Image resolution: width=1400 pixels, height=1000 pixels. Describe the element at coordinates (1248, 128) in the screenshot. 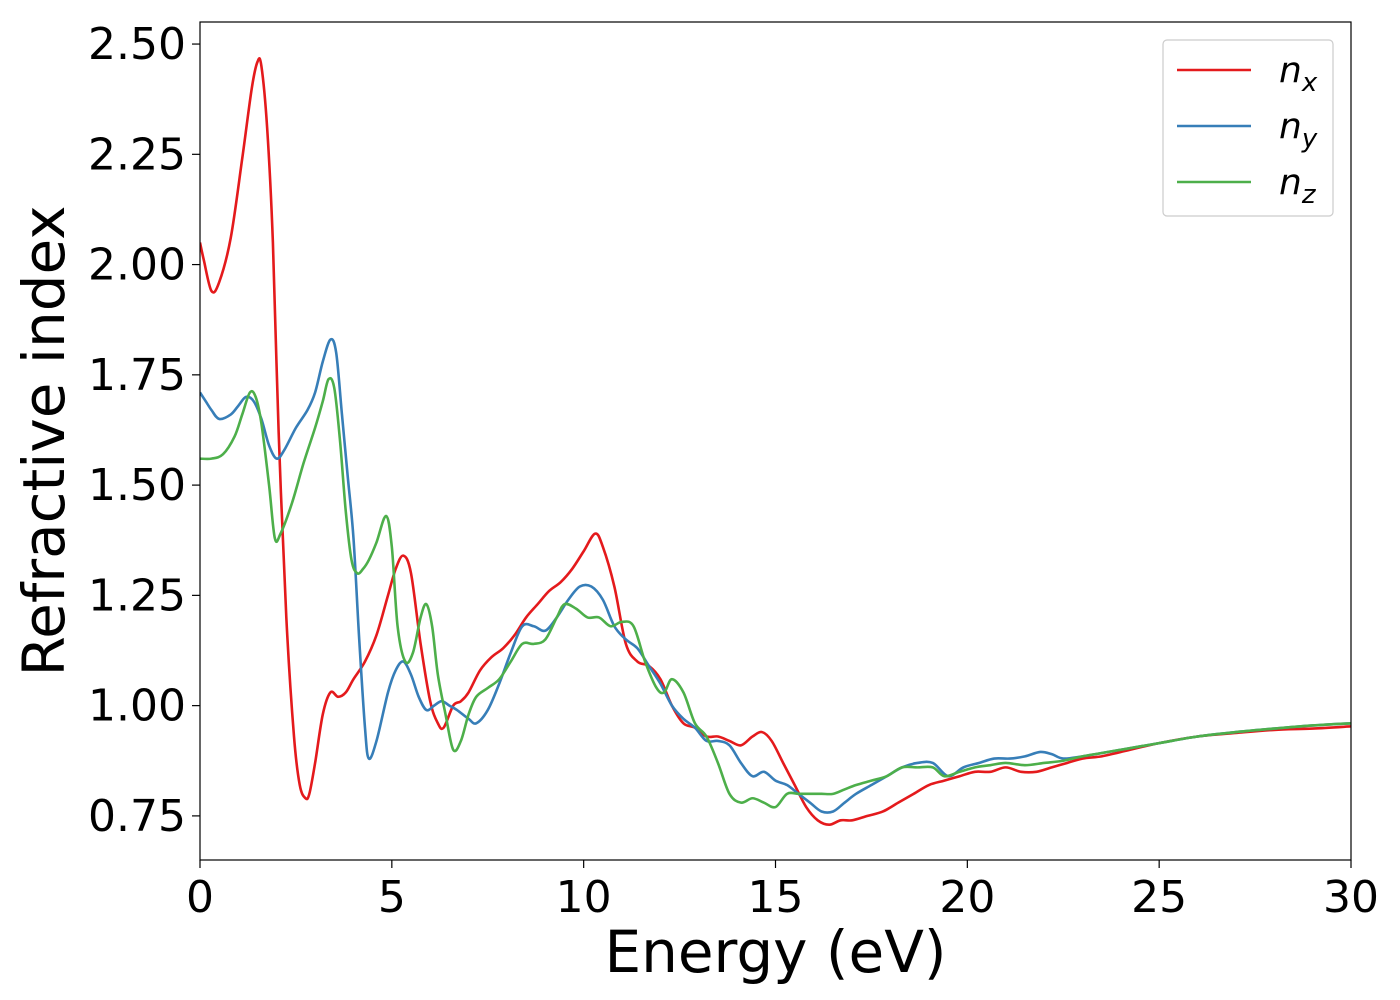

I see `legend-box` at that location.